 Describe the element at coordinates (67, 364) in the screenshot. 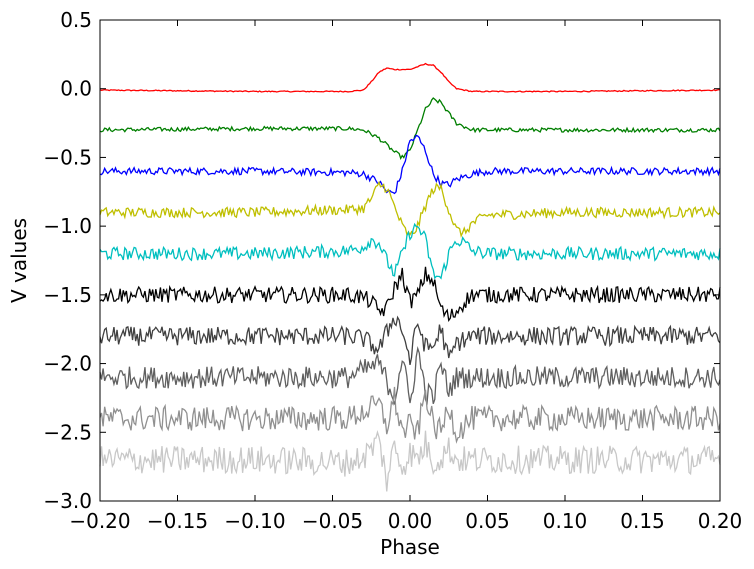

I see `y-tick-label: −2.0` at that location.